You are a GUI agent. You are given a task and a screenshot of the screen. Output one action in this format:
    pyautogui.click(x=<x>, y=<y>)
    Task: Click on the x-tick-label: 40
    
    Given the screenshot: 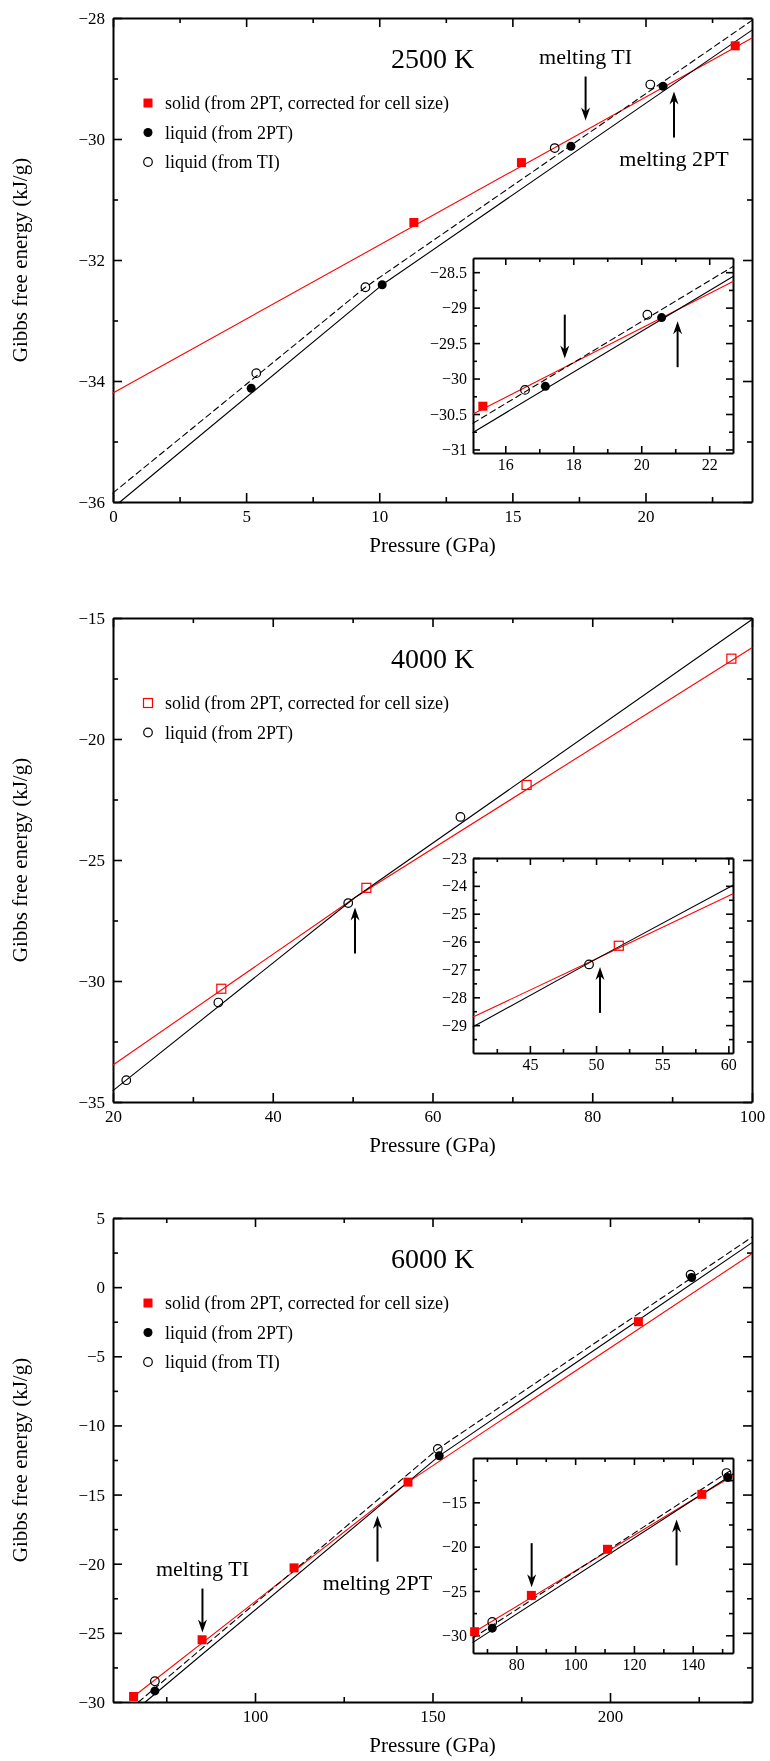 What is the action you would take?
    pyautogui.click(x=273, y=1117)
    